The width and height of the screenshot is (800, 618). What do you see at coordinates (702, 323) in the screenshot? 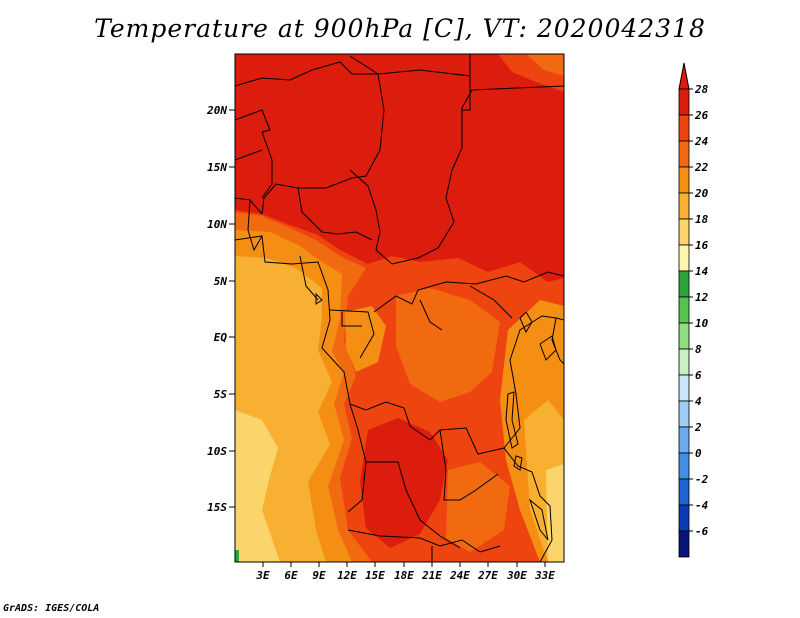
I see `colorbar-label: 10` at bounding box center [702, 323].